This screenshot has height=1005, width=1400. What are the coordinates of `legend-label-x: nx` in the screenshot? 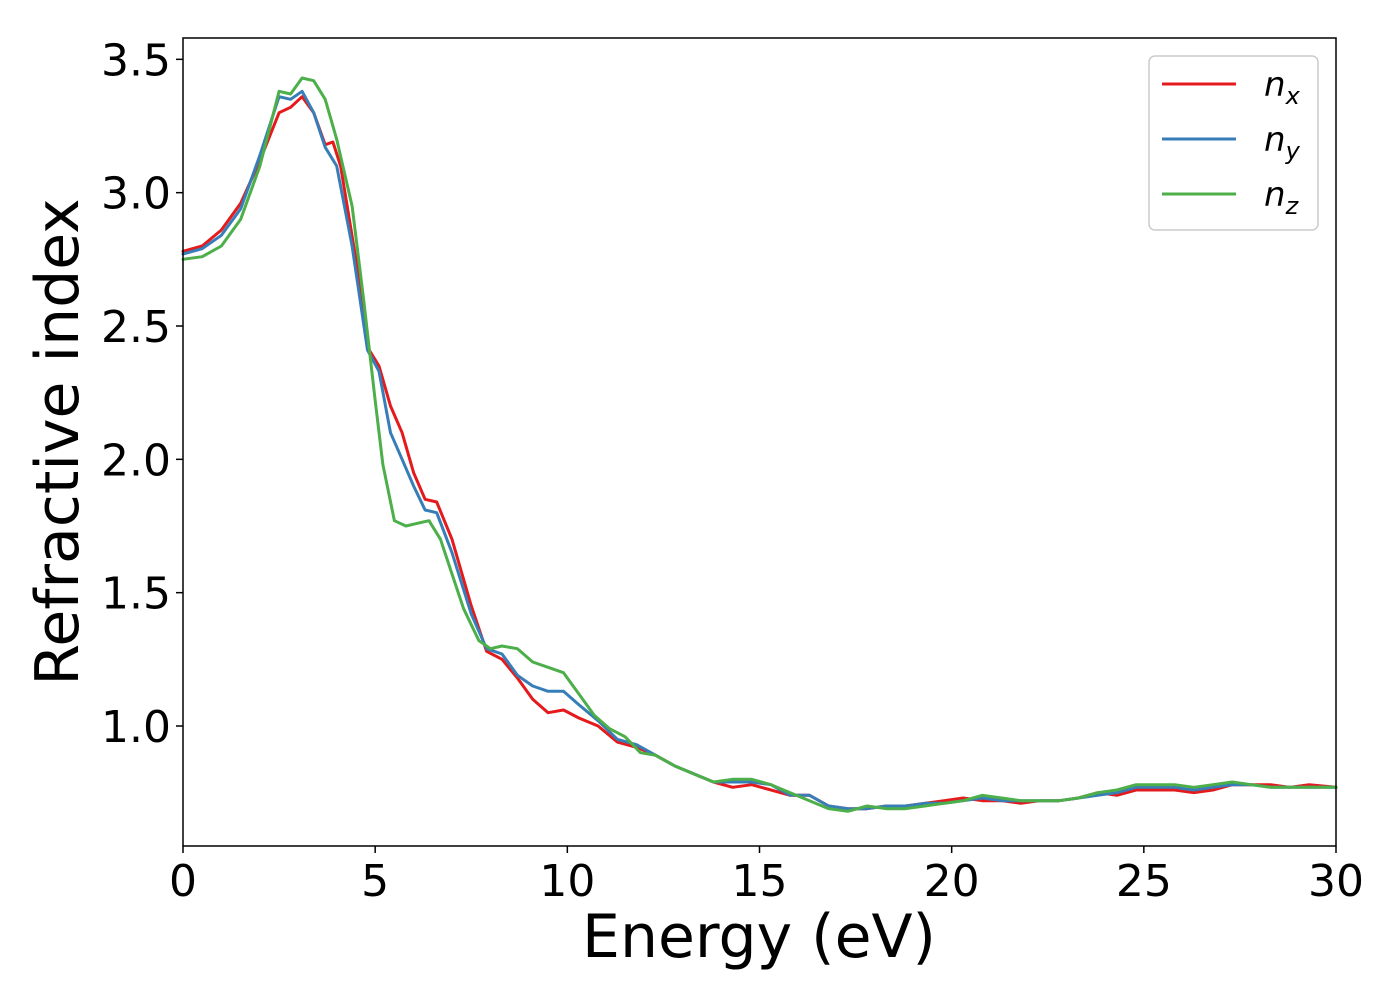 It's located at (1282, 87).